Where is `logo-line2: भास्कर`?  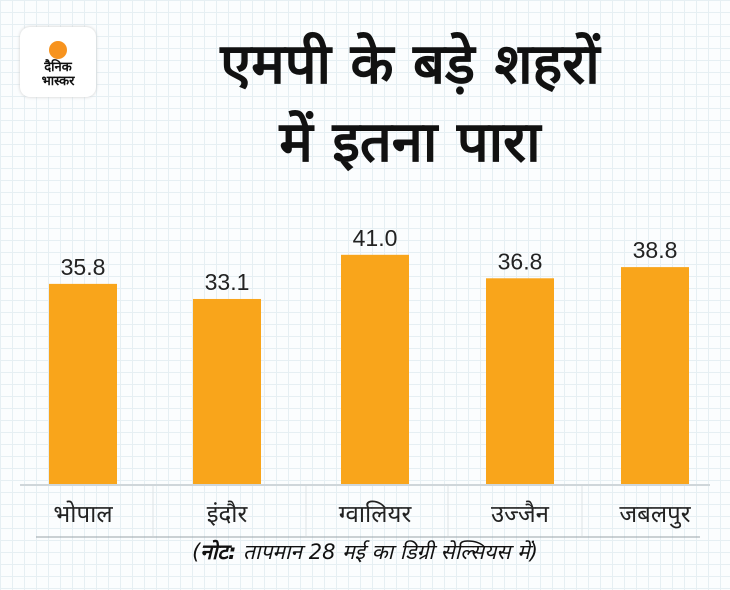
logo-line2: भास्कर is located at coordinates (58, 81).